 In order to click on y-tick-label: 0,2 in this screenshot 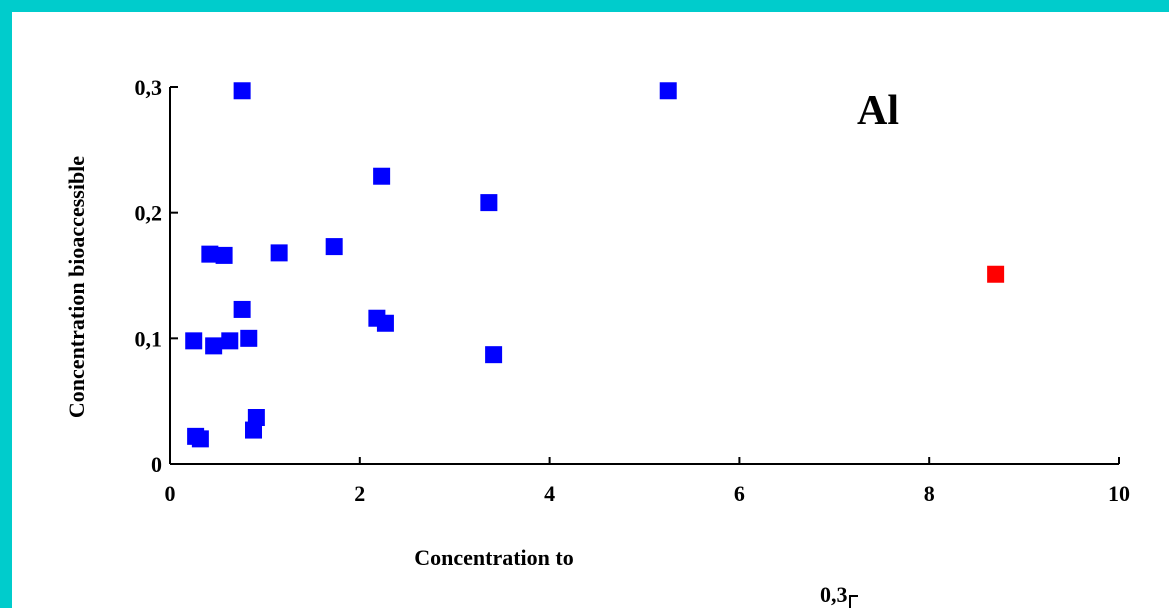, I will do `click(149, 213)`.